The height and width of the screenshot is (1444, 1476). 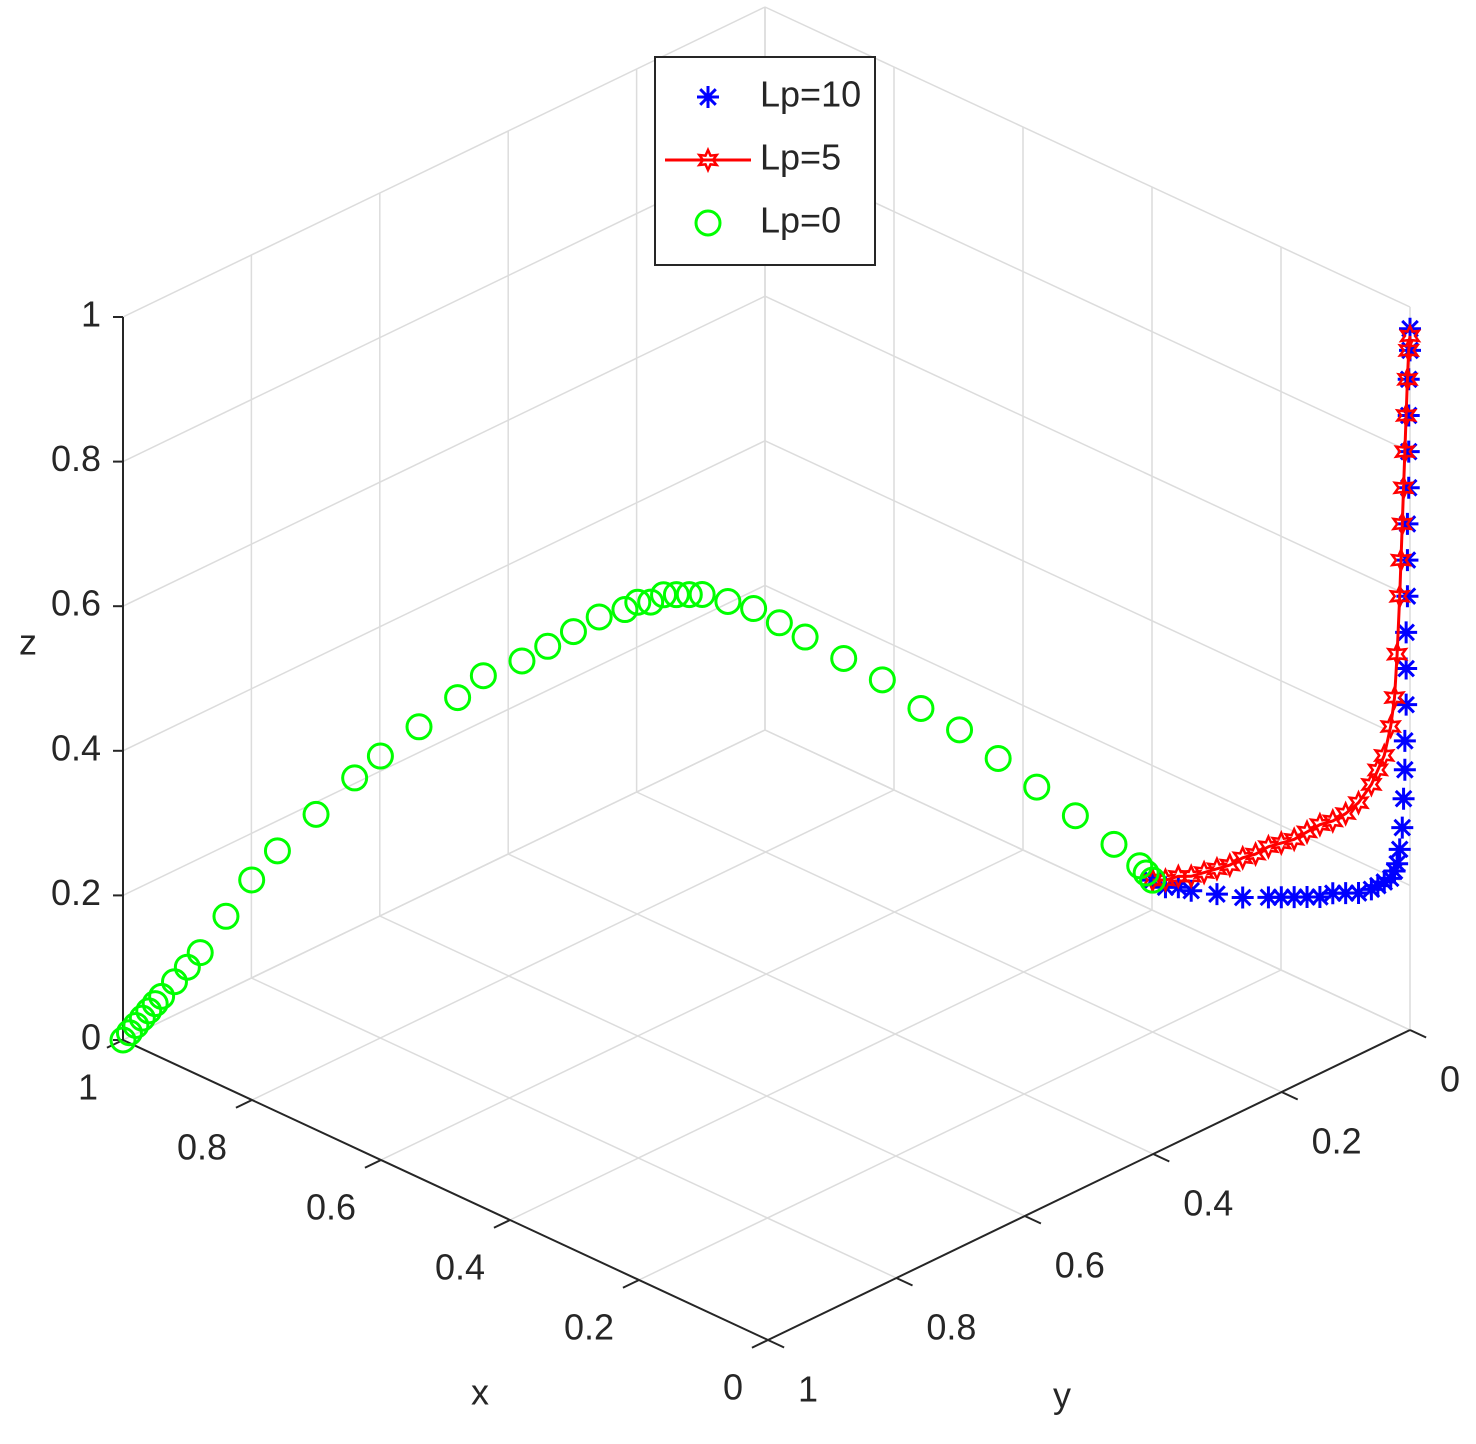 I want to click on y-tick-label: 0.4, so click(x=1208, y=1203).